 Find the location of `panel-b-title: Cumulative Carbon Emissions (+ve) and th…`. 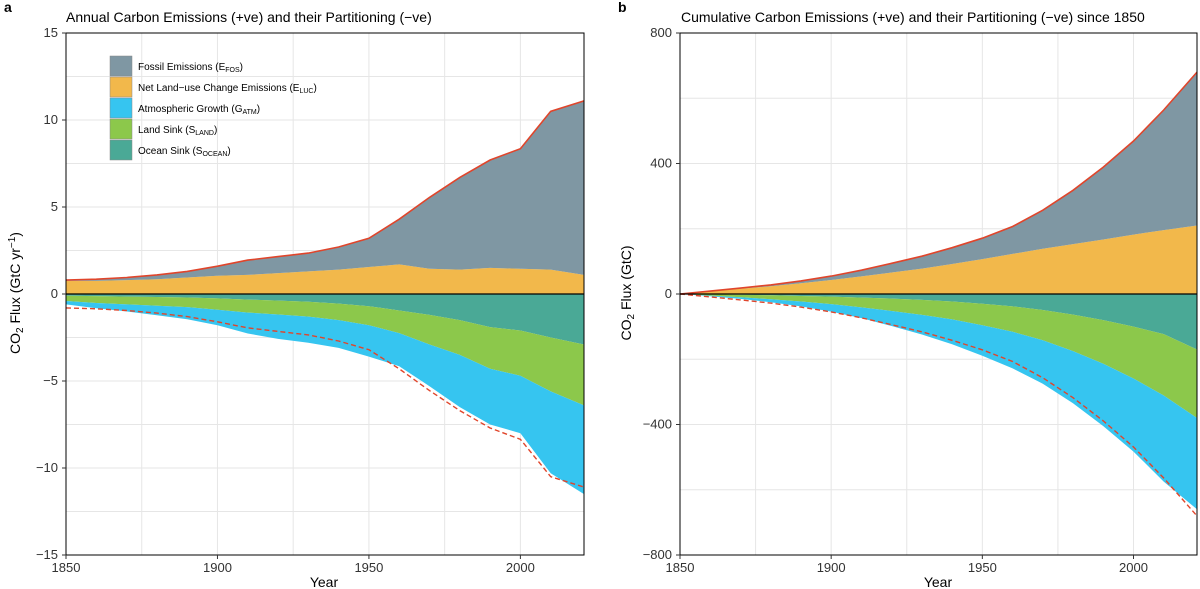

panel-b-title: Cumulative Carbon Emissions (+ve) and th… is located at coordinates (913, 17).